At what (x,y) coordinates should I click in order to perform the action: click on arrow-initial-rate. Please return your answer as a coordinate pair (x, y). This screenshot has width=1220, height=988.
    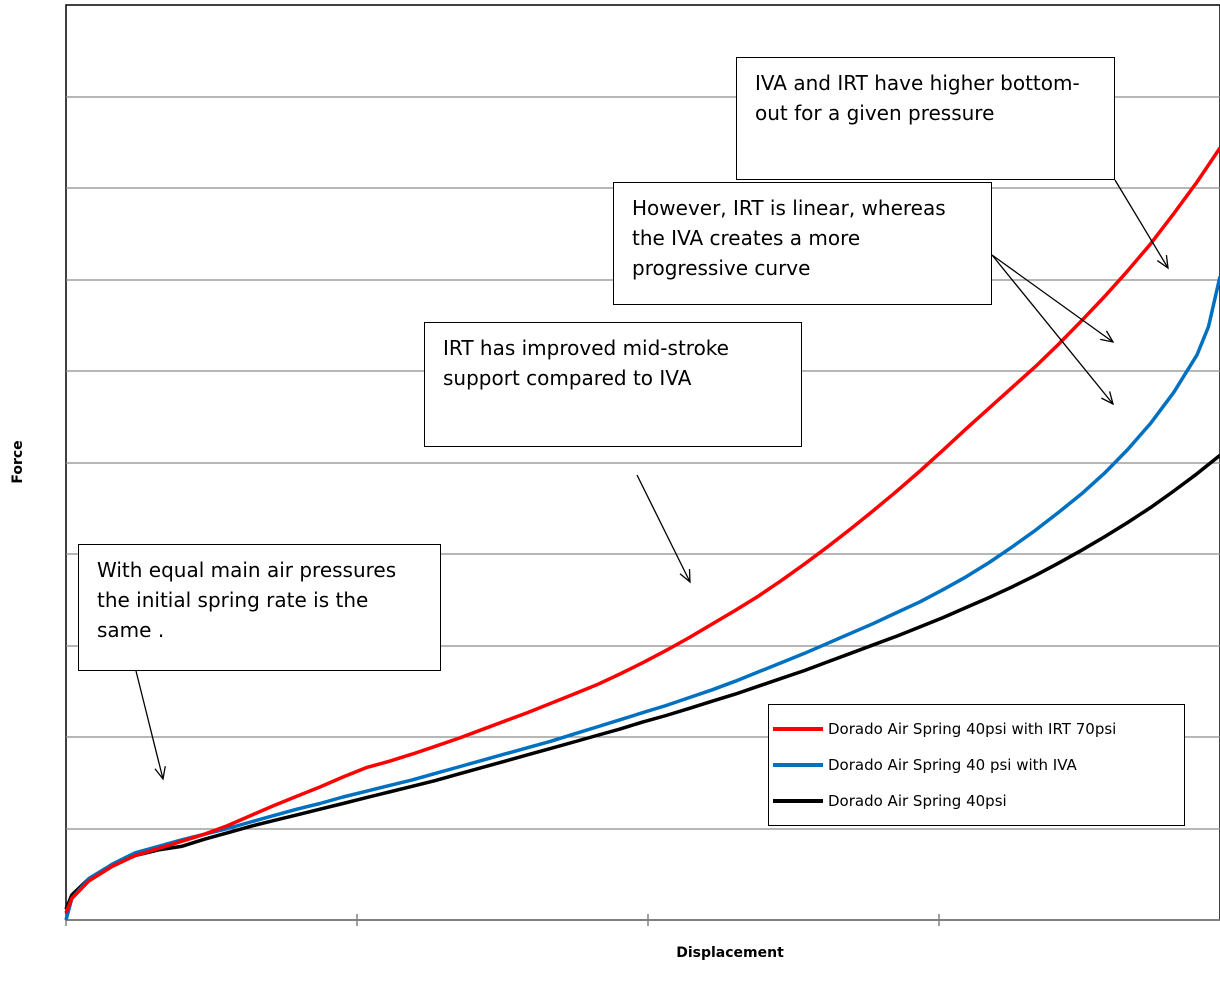
    Looking at the image, I should click on (150, 725).